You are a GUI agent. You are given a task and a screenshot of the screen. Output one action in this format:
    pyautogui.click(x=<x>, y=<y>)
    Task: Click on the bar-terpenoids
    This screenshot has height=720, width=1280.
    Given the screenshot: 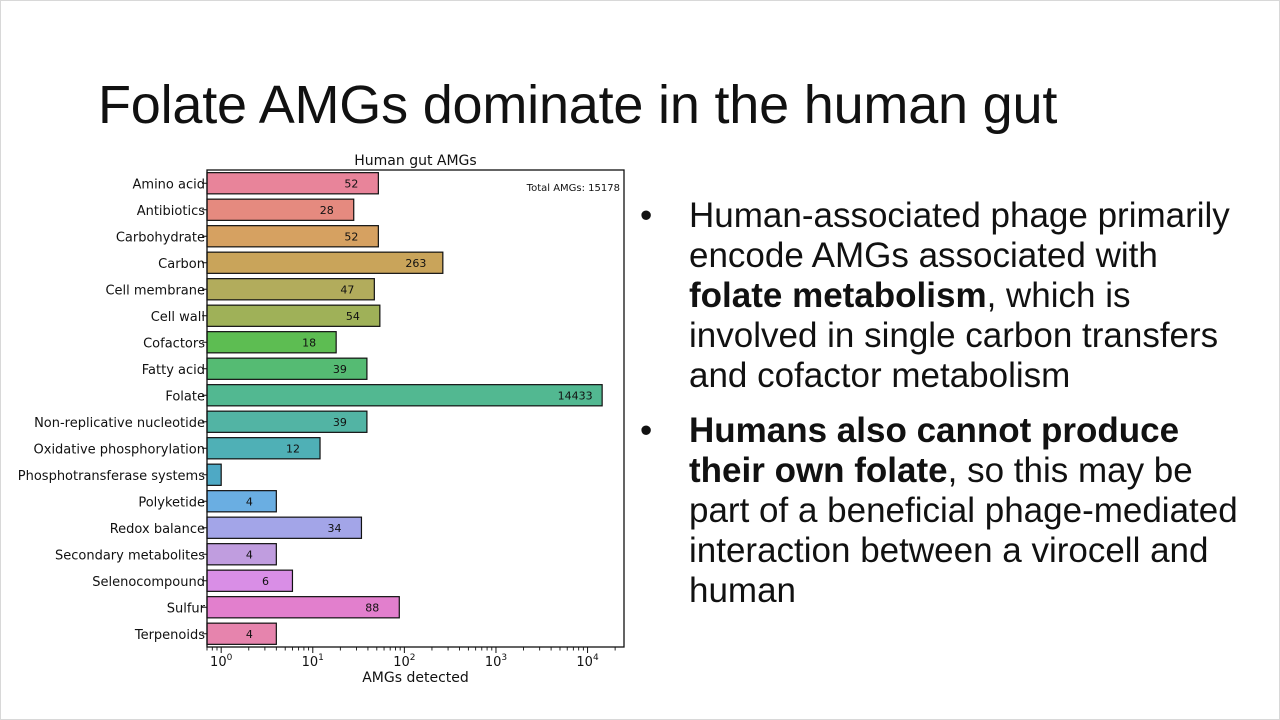 What is the action you would take?
    pyautogui.click(x=241, y=633)
    